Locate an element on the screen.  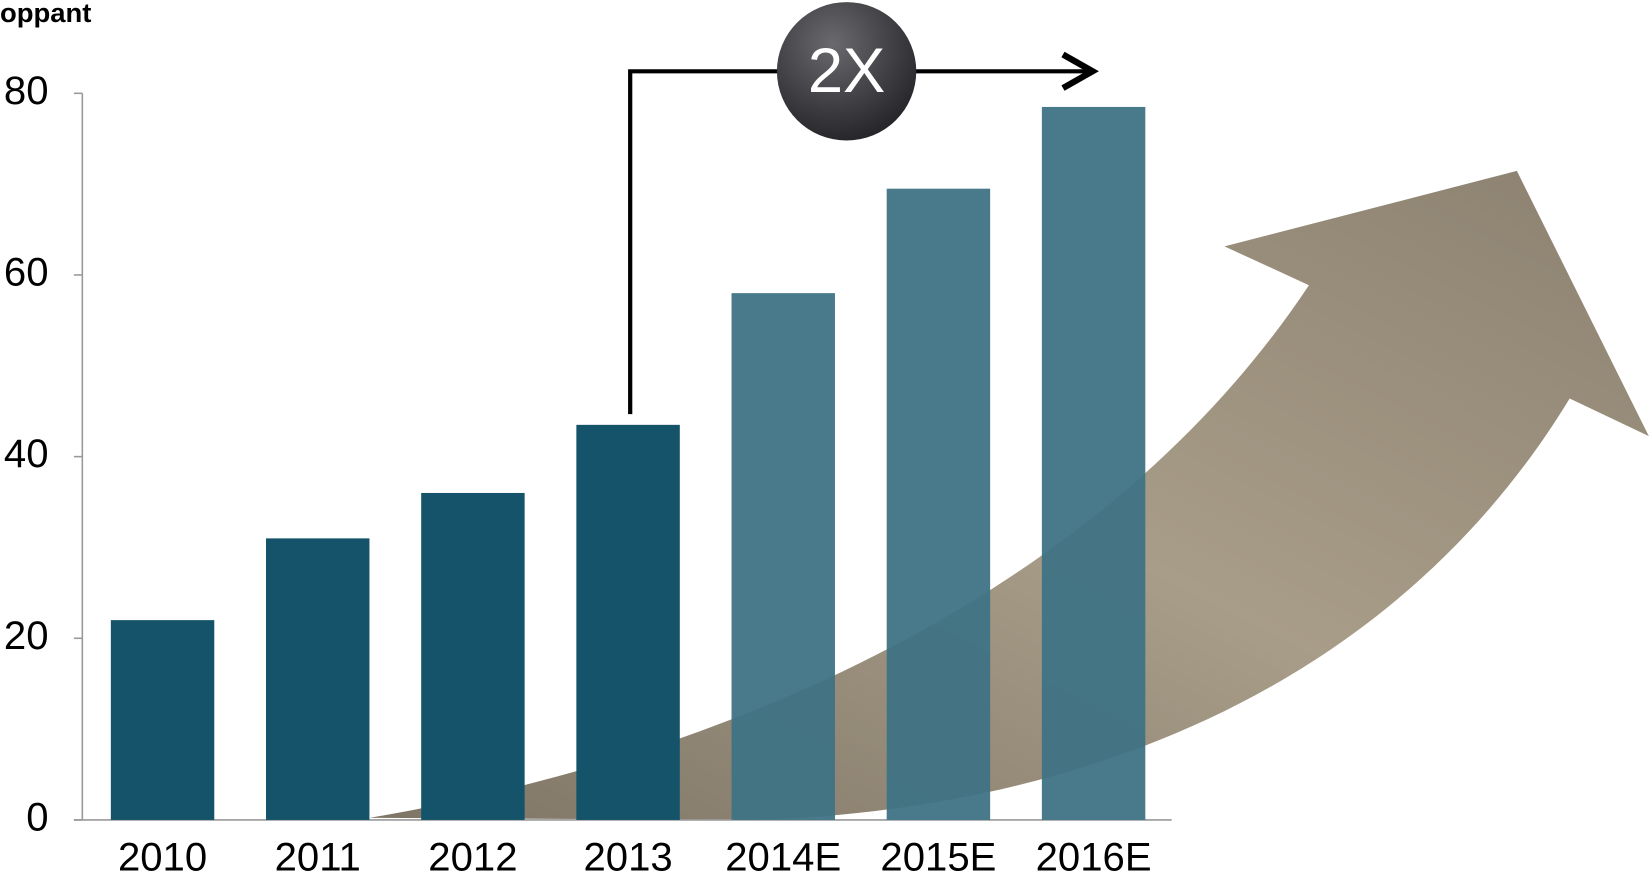
x-tick-label: 2010 is located at coordinates (162, 857).